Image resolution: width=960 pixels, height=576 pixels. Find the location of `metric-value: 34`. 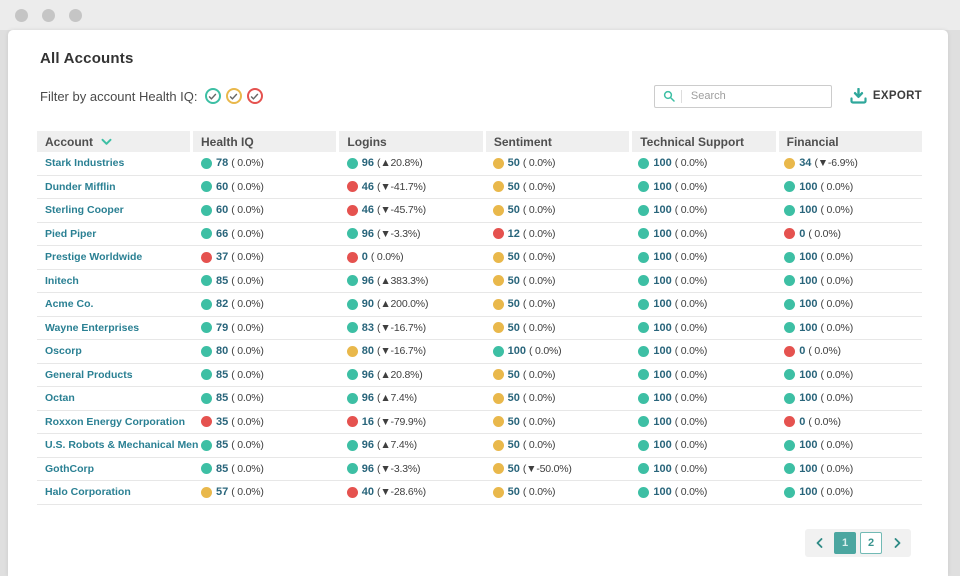

metric-value: 34 is located at coordinates (805, 163).